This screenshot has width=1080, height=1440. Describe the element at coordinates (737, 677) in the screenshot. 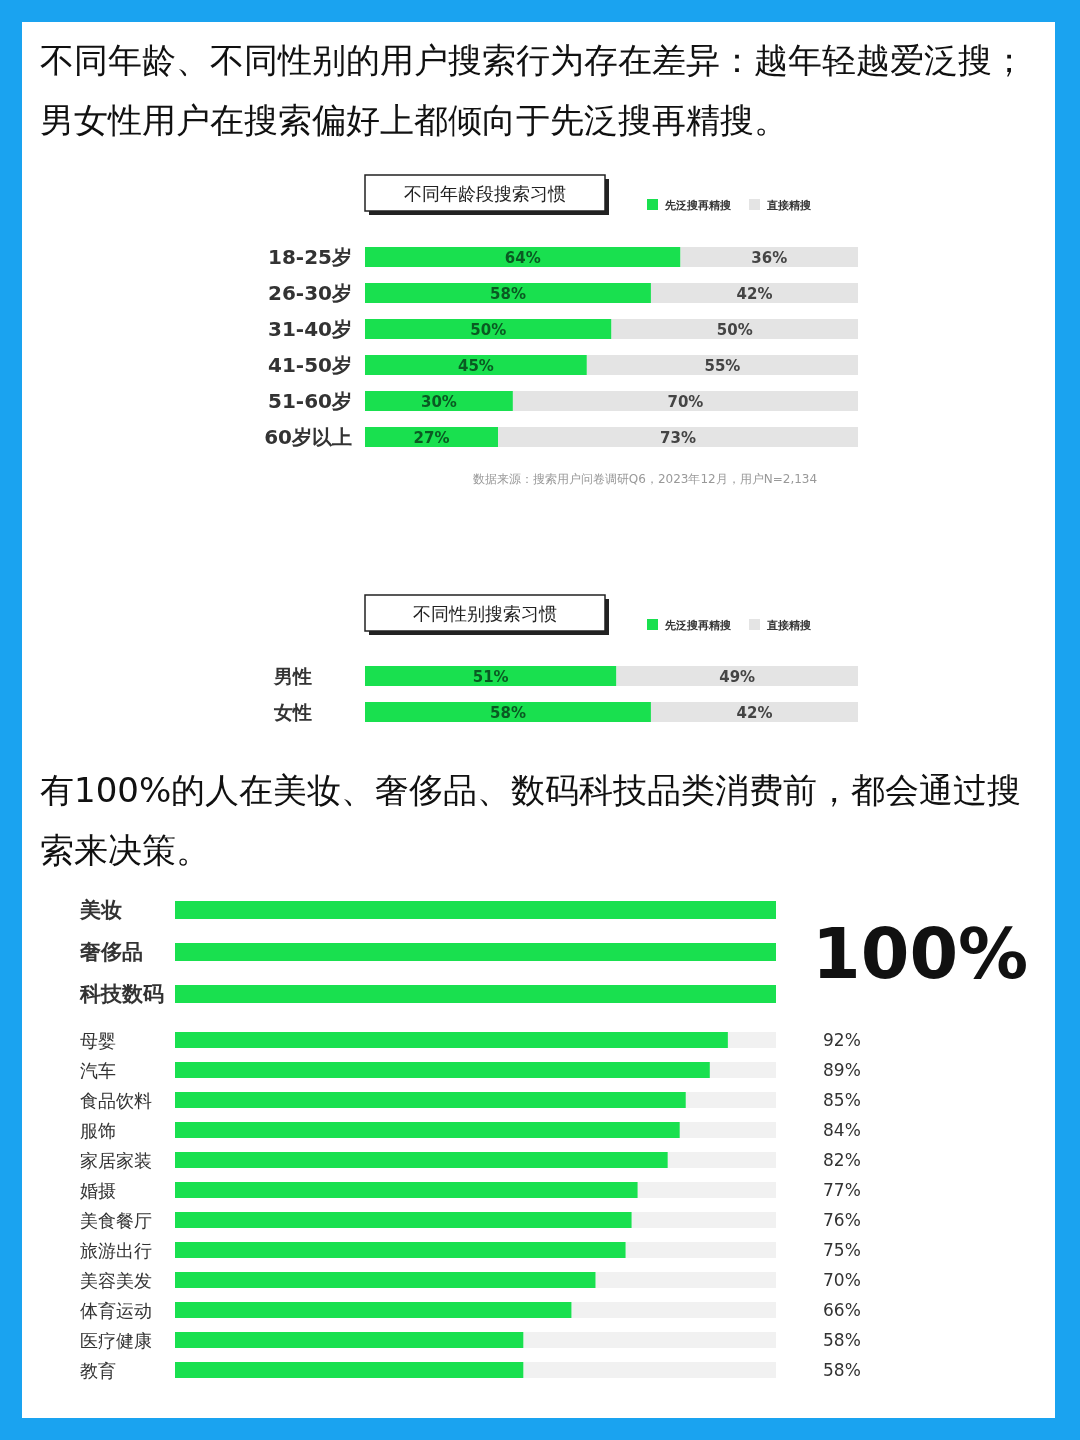

I see `data-label: 49%` at that location.